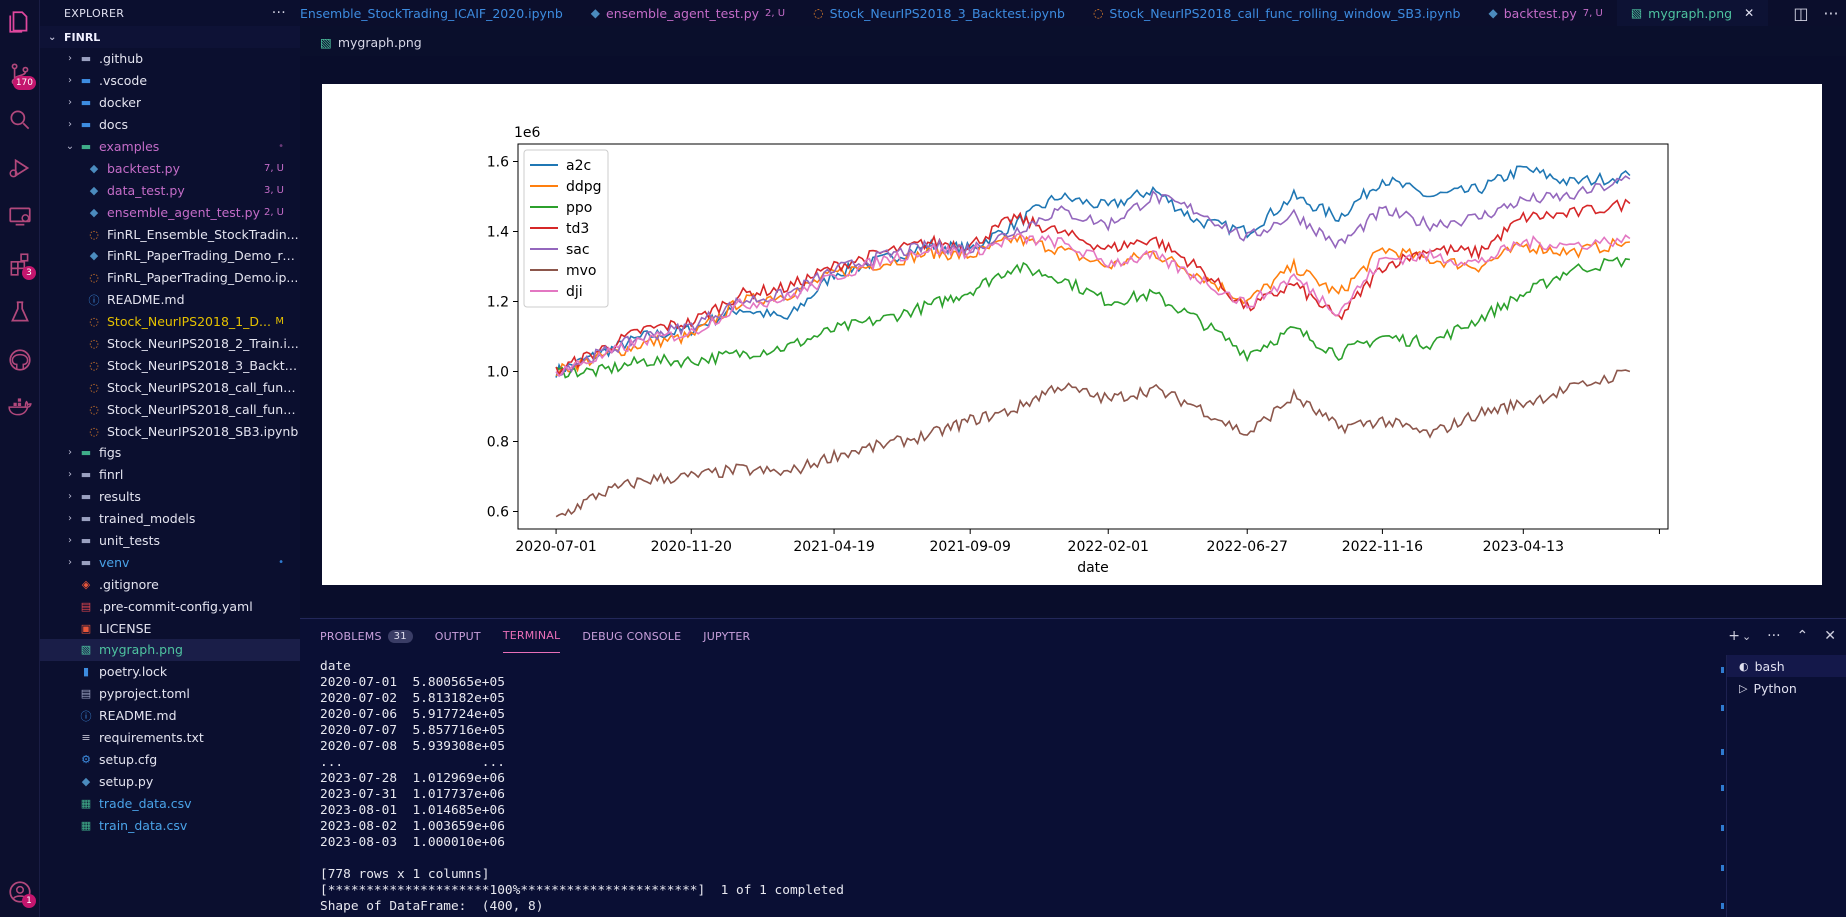  What do you see at coordinates (1722, 786) in the screenshot?
I see `terminal-scroll-markers` at bounding box center [1722, 786].